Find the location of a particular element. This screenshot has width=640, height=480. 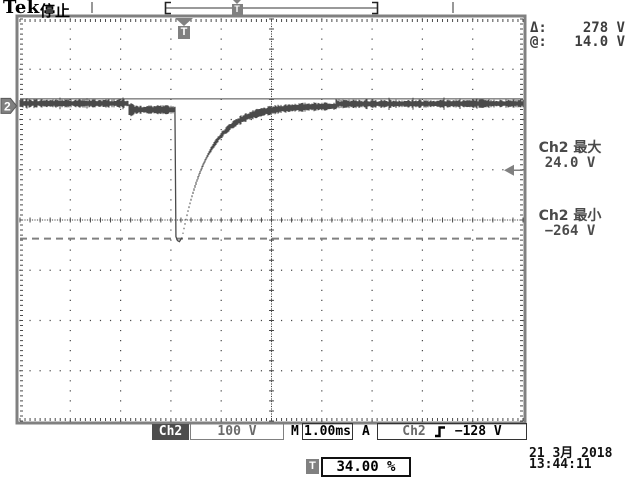

cursor-at-value: 14.0 V is located at coordinates (599, 42).